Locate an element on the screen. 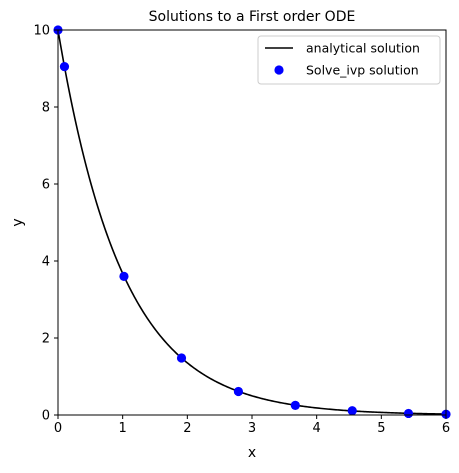 This screenshot has height=473, width=459. legend: analytical solution Solve_ivp solution is located at coordinates (349, 60).